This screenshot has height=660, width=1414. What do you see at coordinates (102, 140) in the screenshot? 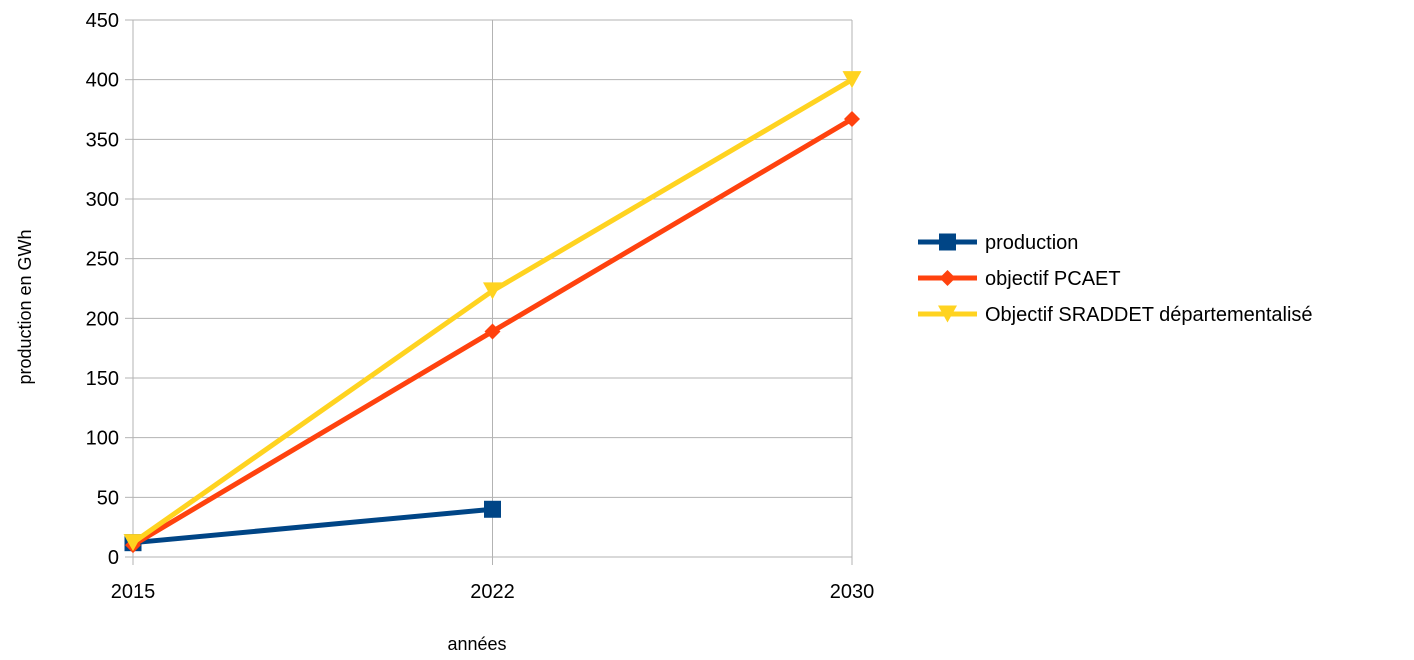
I see `y-tick-label: 350` at bounding box center [102, 140].